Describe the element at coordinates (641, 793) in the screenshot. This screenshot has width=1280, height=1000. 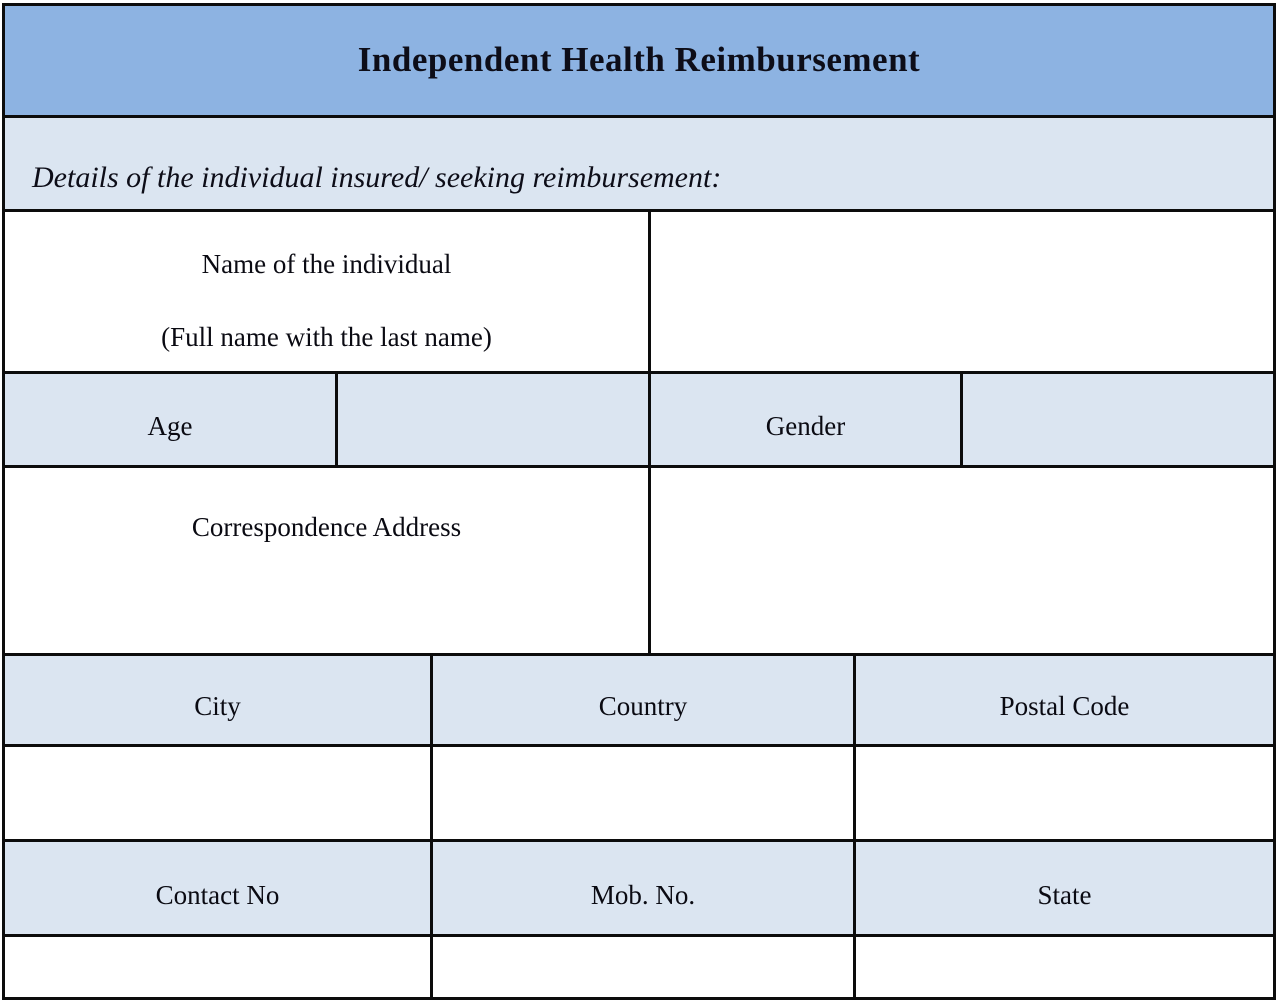
I see `country-input` at that location.